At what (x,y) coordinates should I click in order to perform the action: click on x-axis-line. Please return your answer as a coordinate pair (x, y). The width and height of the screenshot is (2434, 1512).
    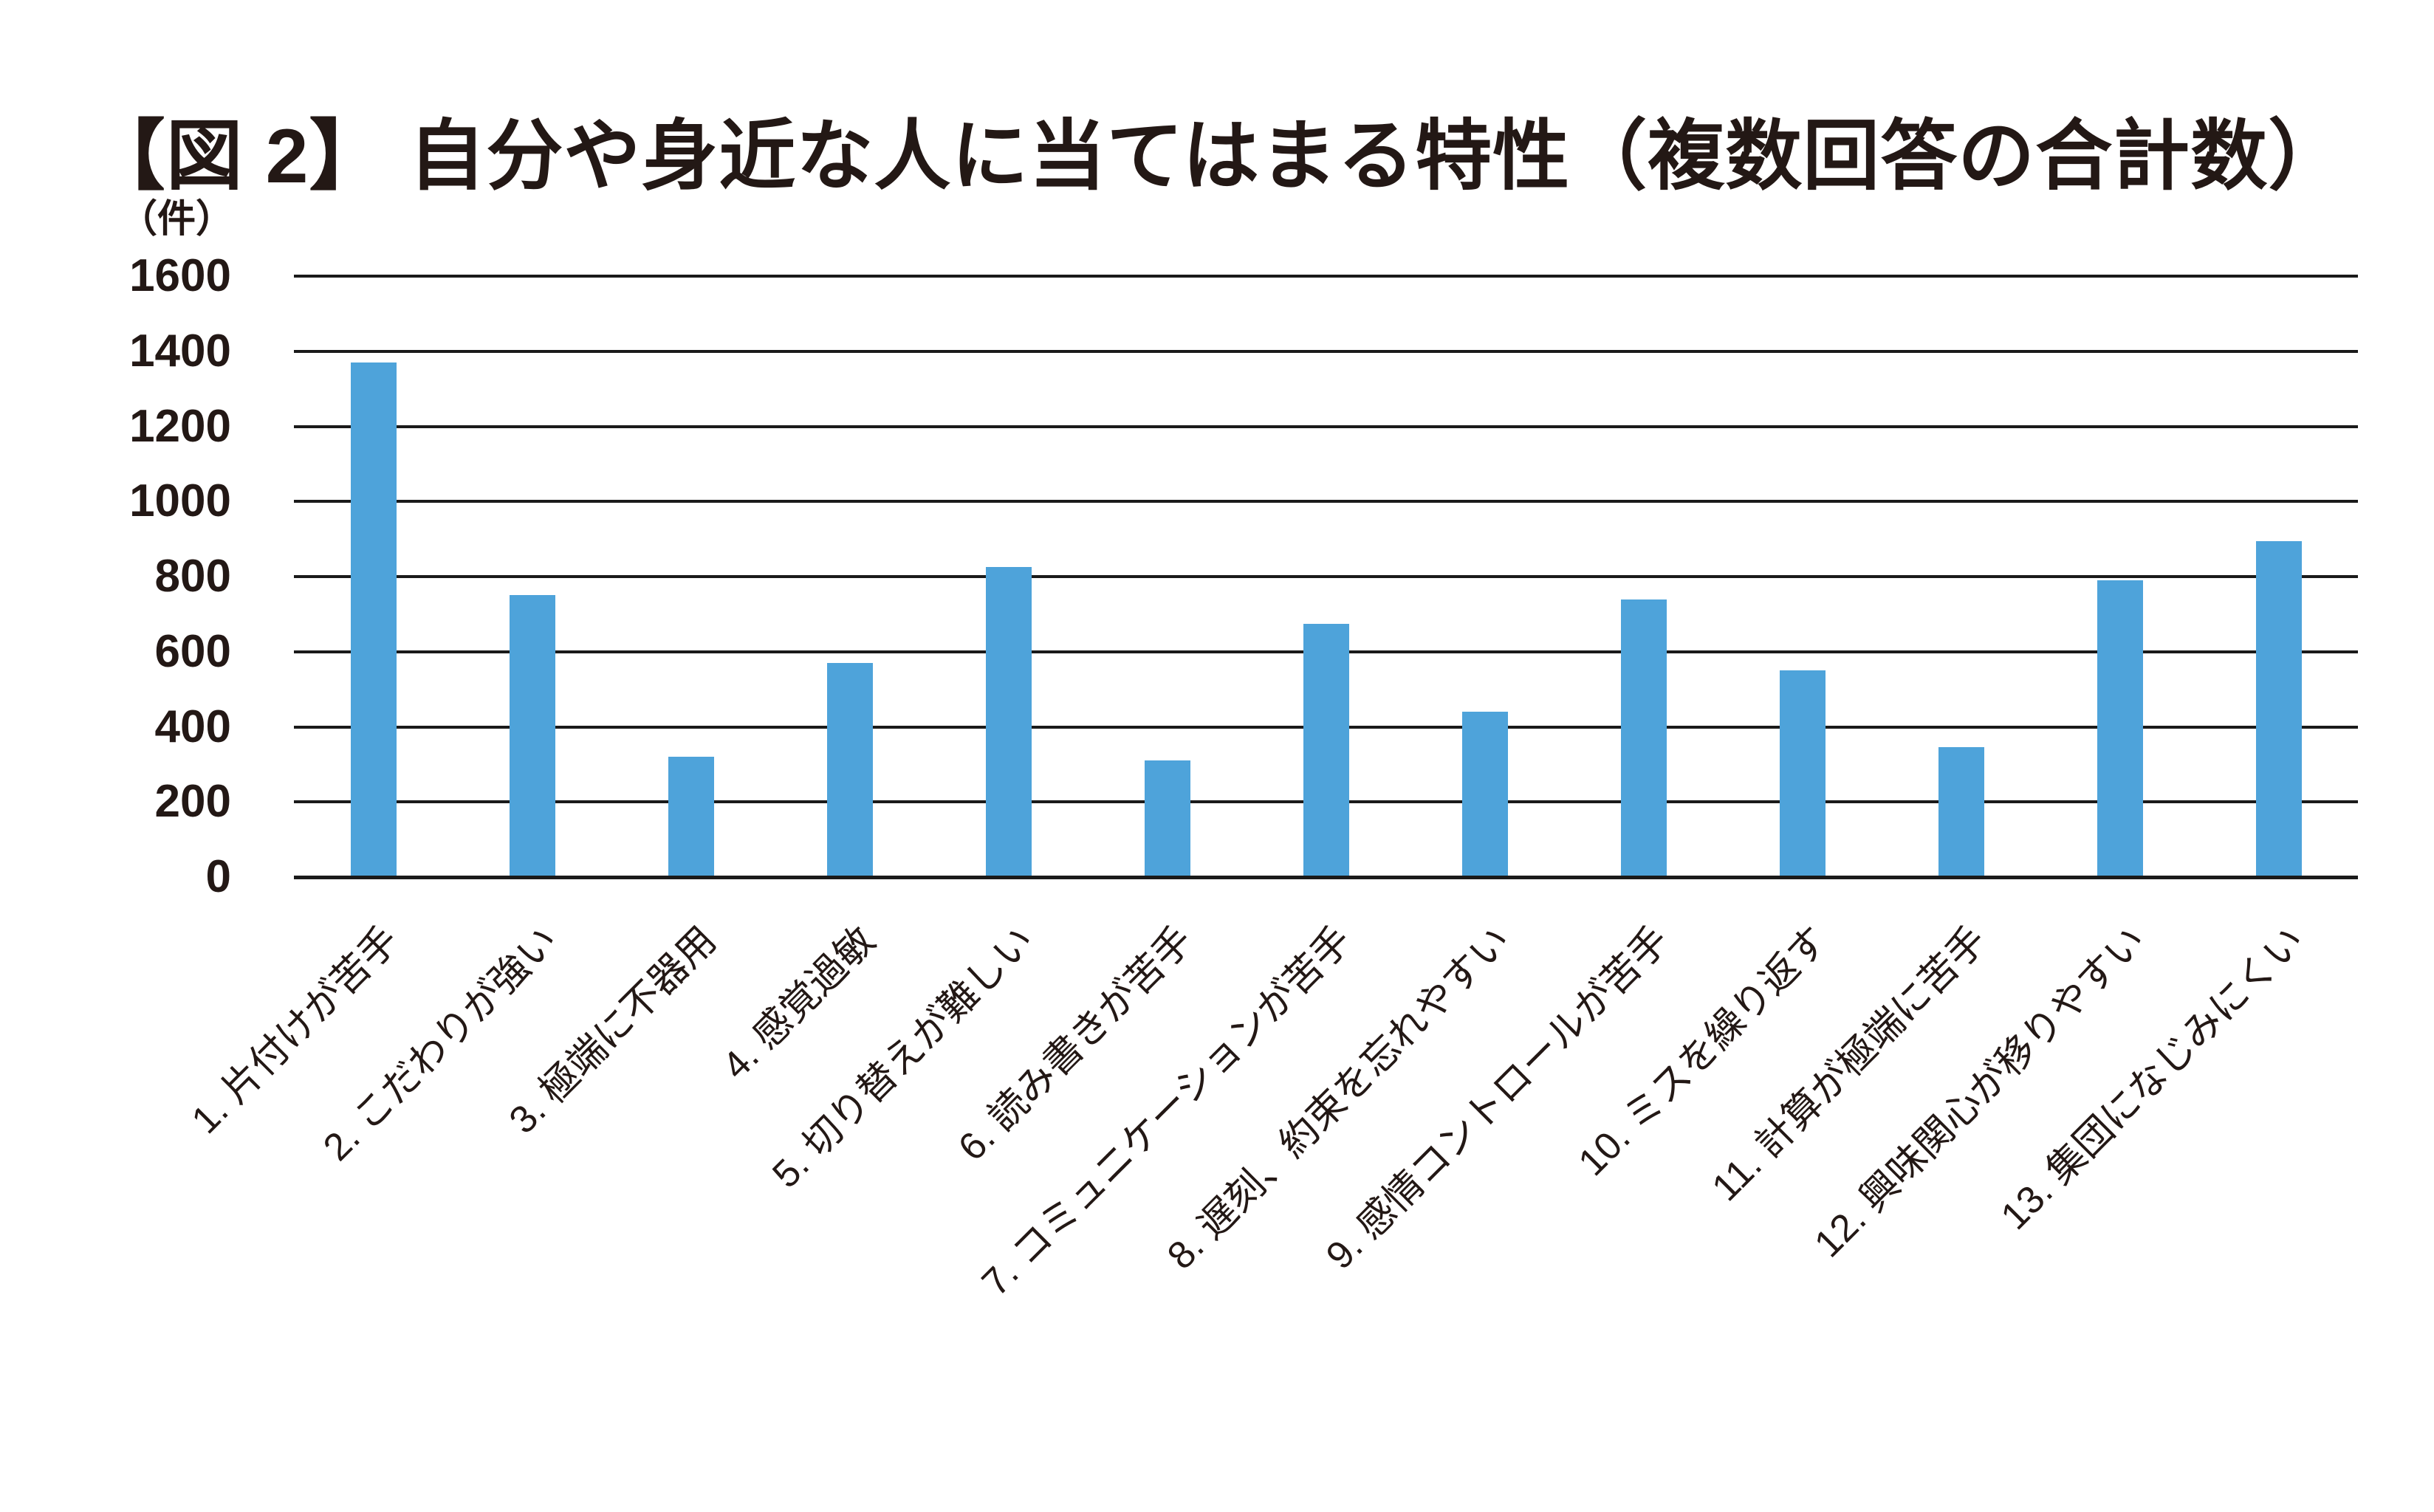
    Looking at the image, I should click on (1326, 877).